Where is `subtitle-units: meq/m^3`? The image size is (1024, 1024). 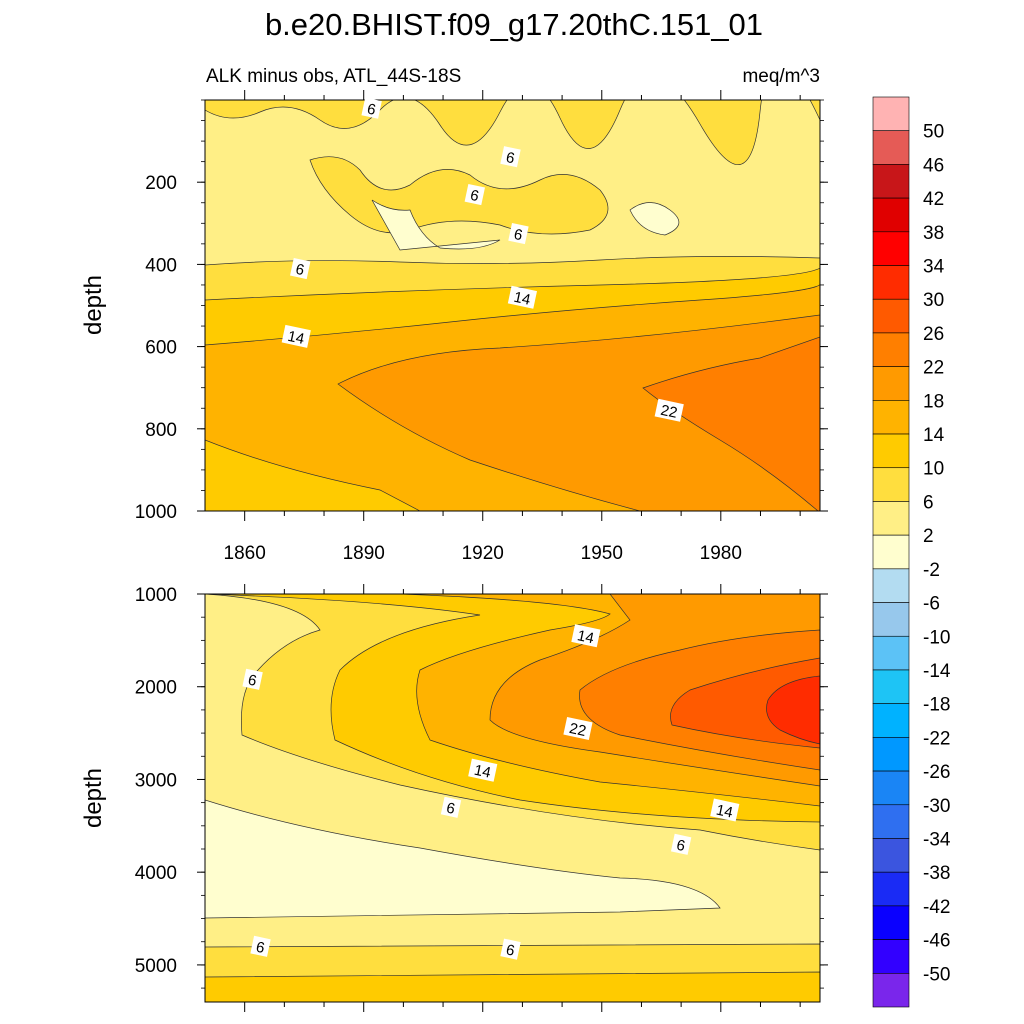
subtitle-units: meq/m^3 is located at coordinates (781, 76).